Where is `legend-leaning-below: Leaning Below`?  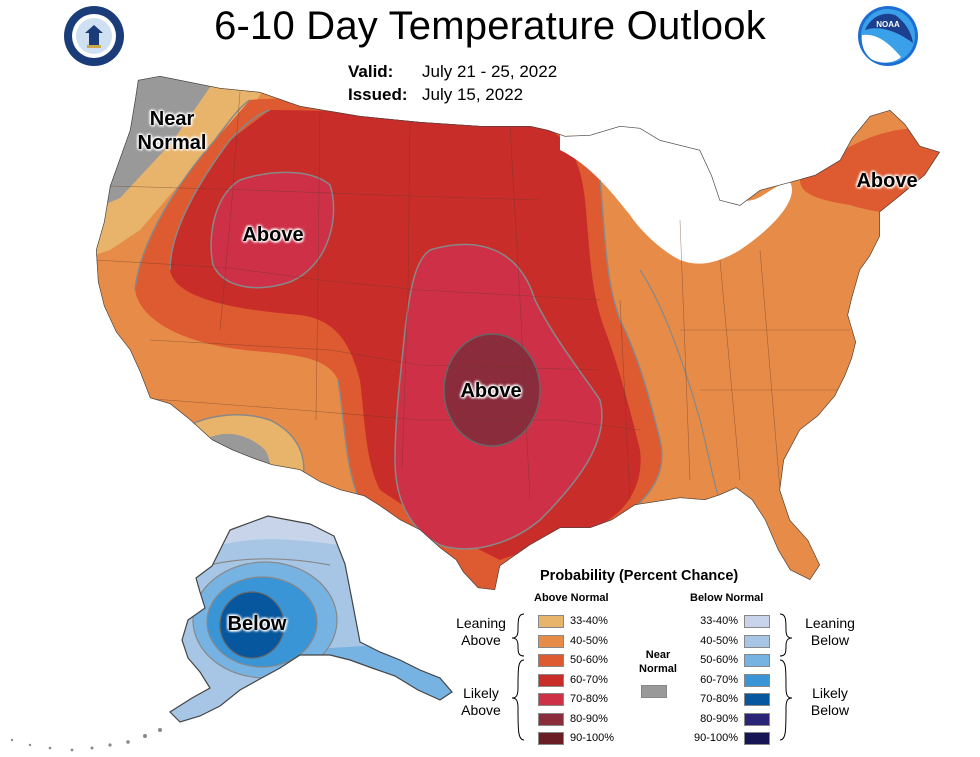
legend-leaning-below: Leaning Below is located at coordinates (830, 632).